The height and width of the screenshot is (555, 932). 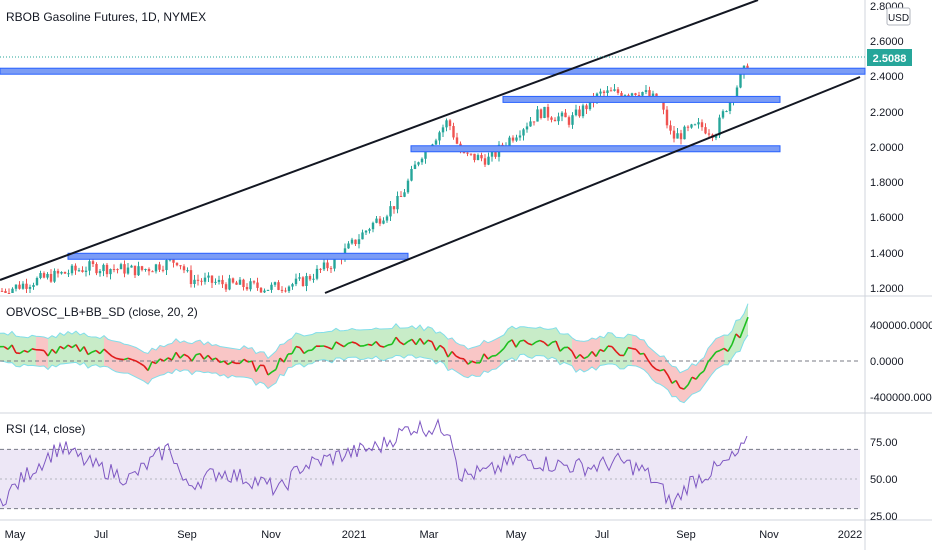 What do you see at coordinates (884, 480) in the screenshot?
I see `rsi-tick-label: 50.00` at bounding box center [884, 480].